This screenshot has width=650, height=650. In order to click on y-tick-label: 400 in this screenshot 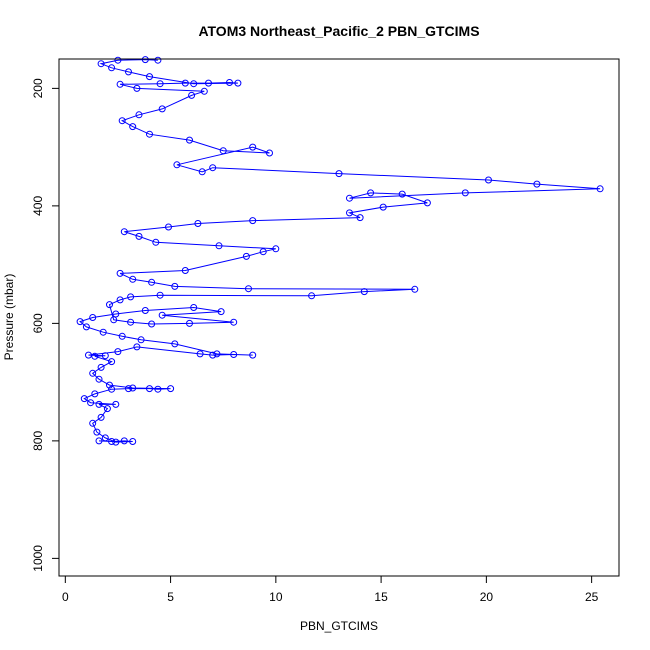, I will do `click(38, 206)`.